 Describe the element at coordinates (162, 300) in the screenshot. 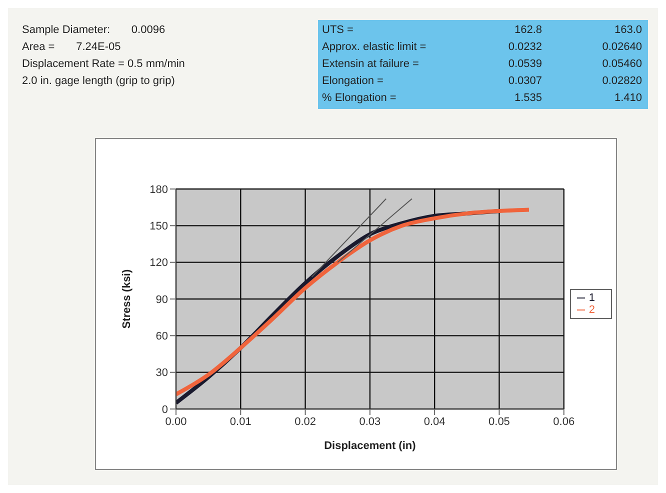

I see `y-tick-label: 90` at that location.